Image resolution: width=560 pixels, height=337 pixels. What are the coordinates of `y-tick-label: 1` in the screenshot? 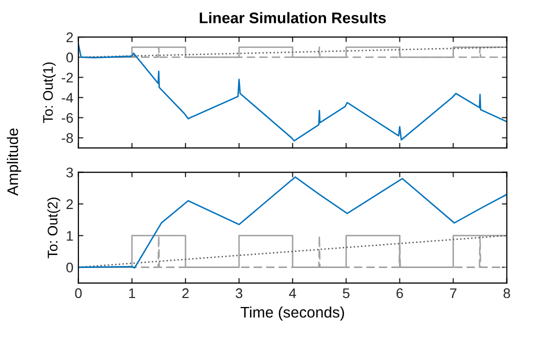 It's located at (69, 236).